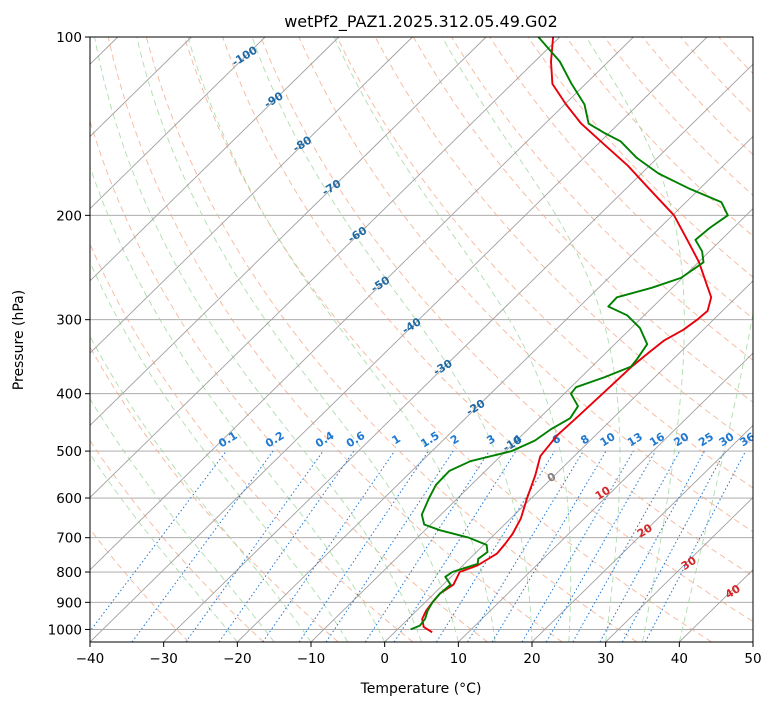  Describe the element at coordinates (227, 439) in the screenshot. I see `mixing-ratio-label: 0.1` at that location.